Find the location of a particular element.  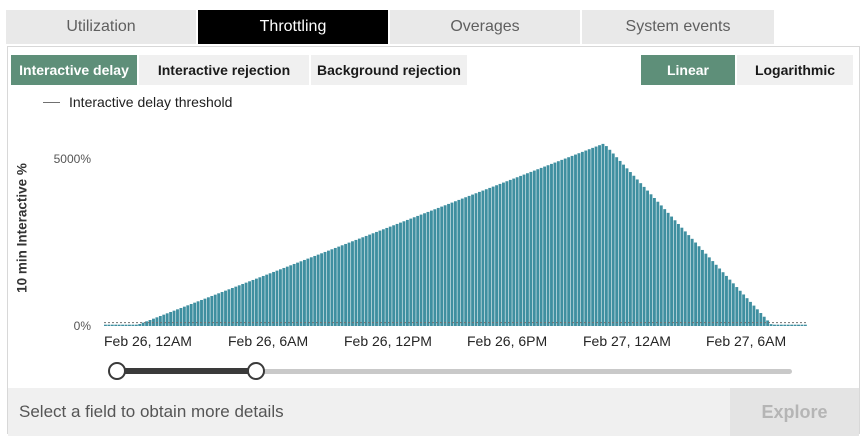

metric-tab-interactive-rejection: Interactive rejection is located at coordinates (224, 70).